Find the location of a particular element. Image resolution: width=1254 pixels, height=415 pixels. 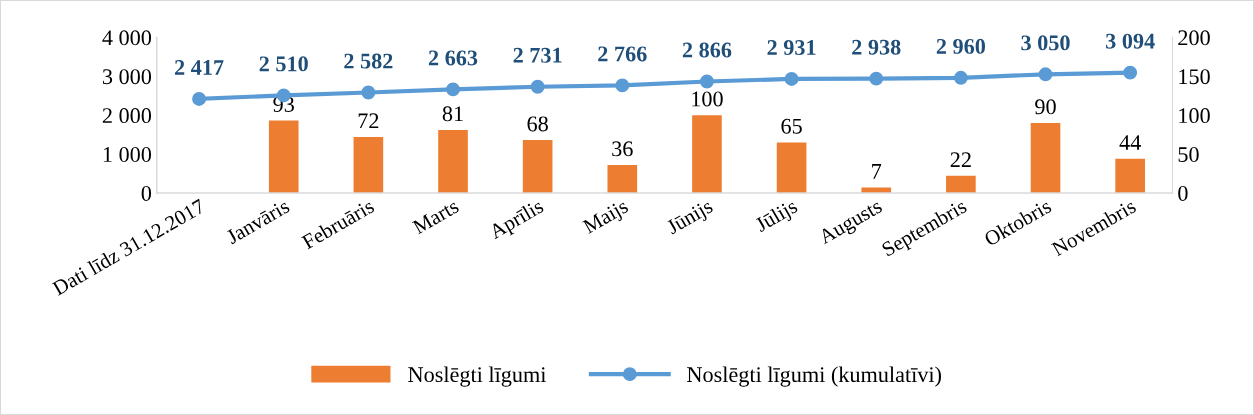

data-label: 3 050 is located at coordinates (1045, 43).